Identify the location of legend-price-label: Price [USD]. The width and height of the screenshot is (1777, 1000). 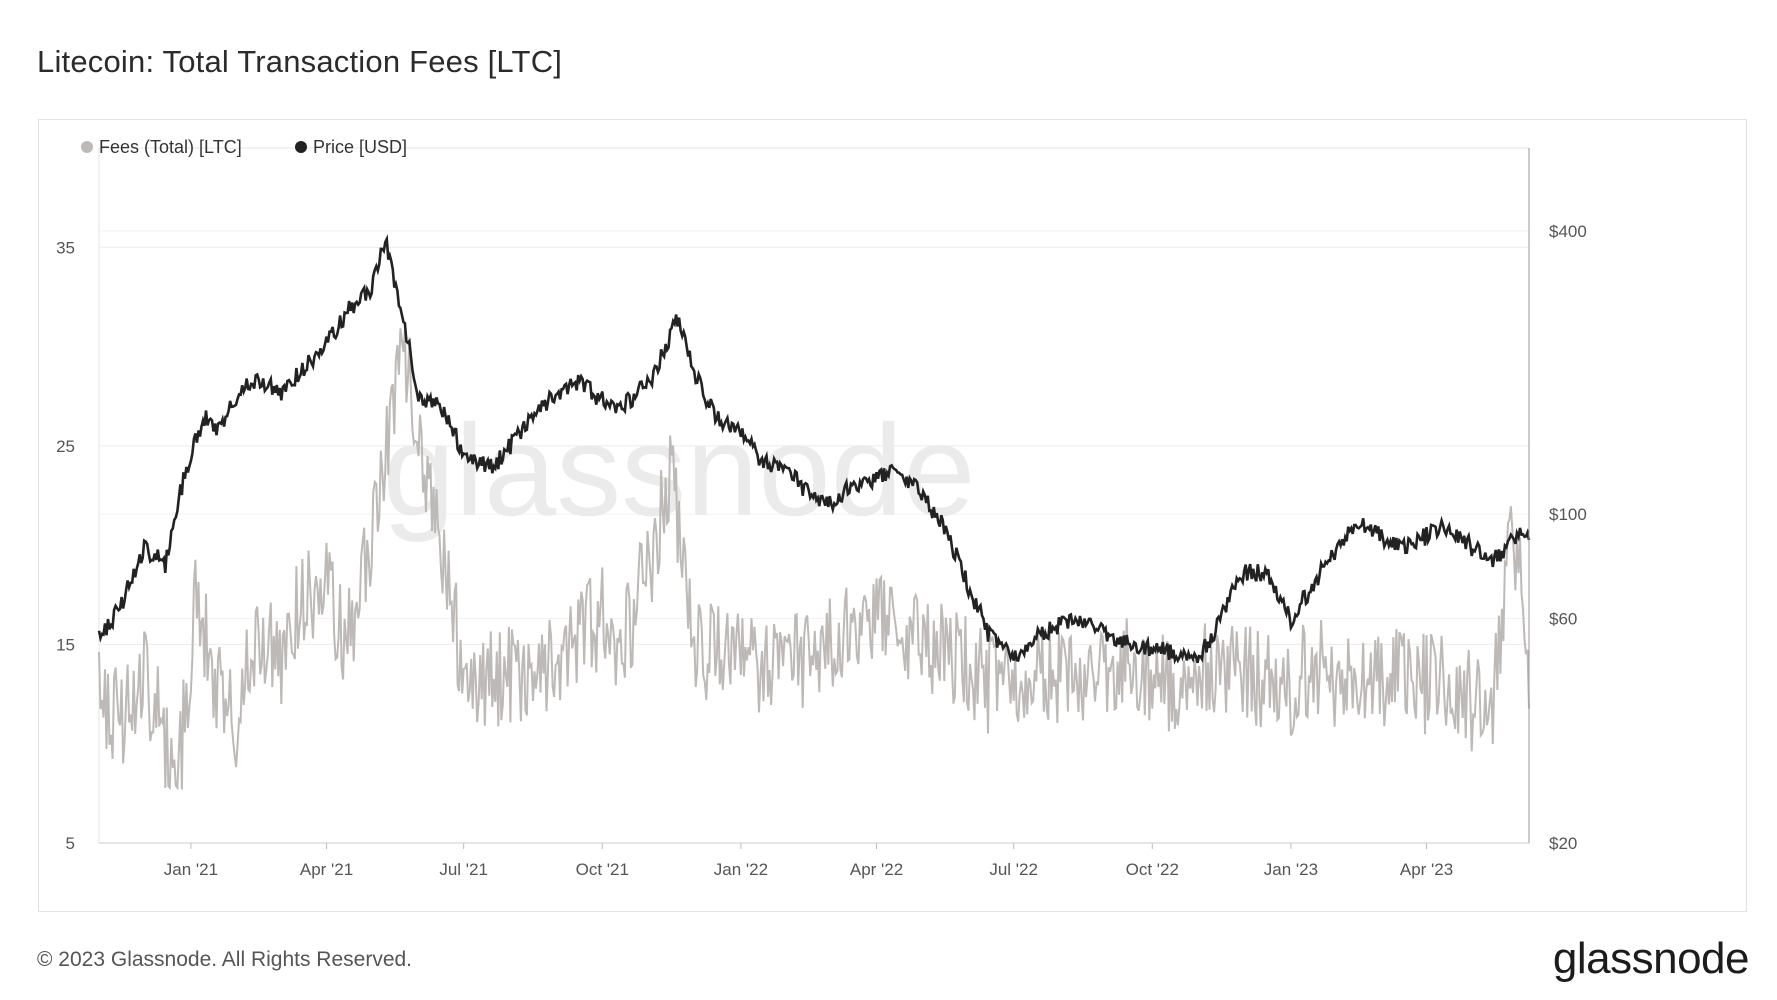
(360, 147).